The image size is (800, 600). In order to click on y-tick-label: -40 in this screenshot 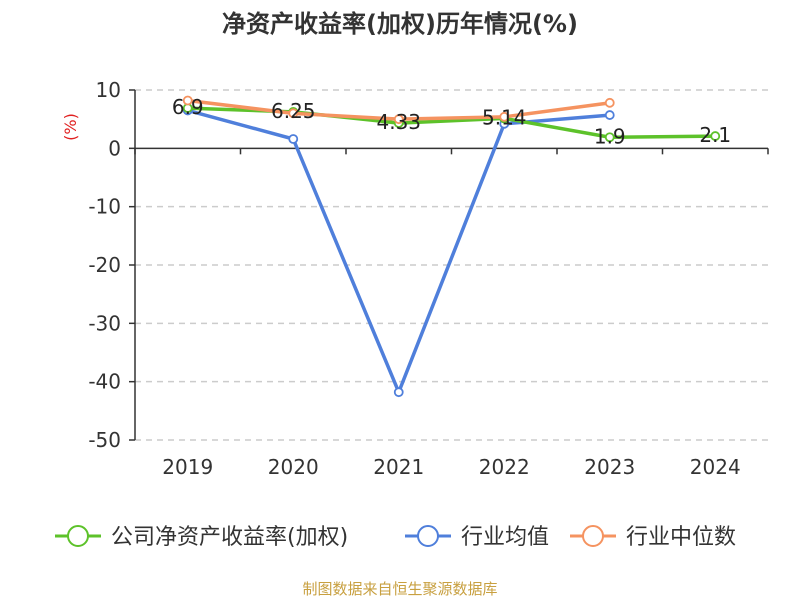, I will do `click(104, 382)`.